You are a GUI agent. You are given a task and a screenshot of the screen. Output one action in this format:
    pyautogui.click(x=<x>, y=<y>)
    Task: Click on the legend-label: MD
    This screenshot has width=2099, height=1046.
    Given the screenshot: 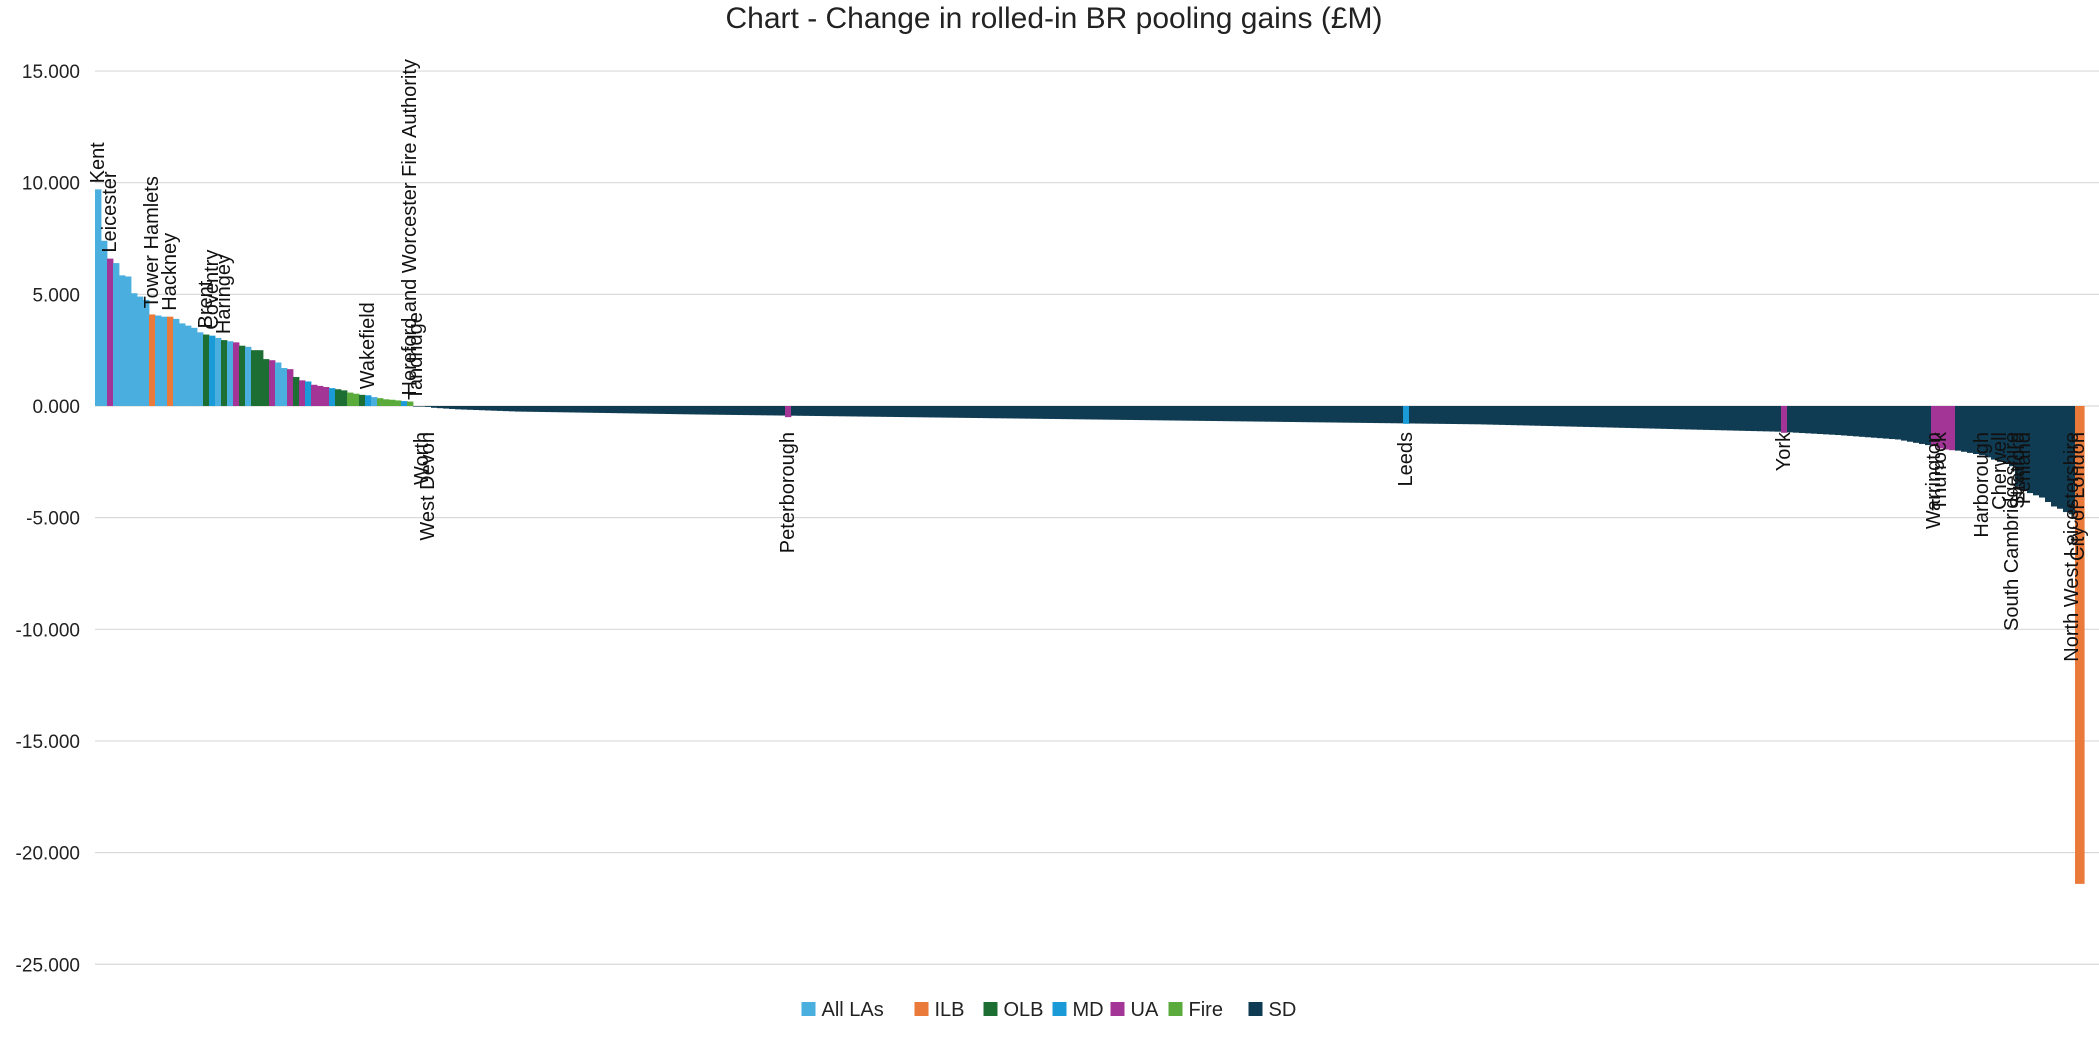 What is the action you would take?
    pyautogui.click(x=1088, y=1010)
    